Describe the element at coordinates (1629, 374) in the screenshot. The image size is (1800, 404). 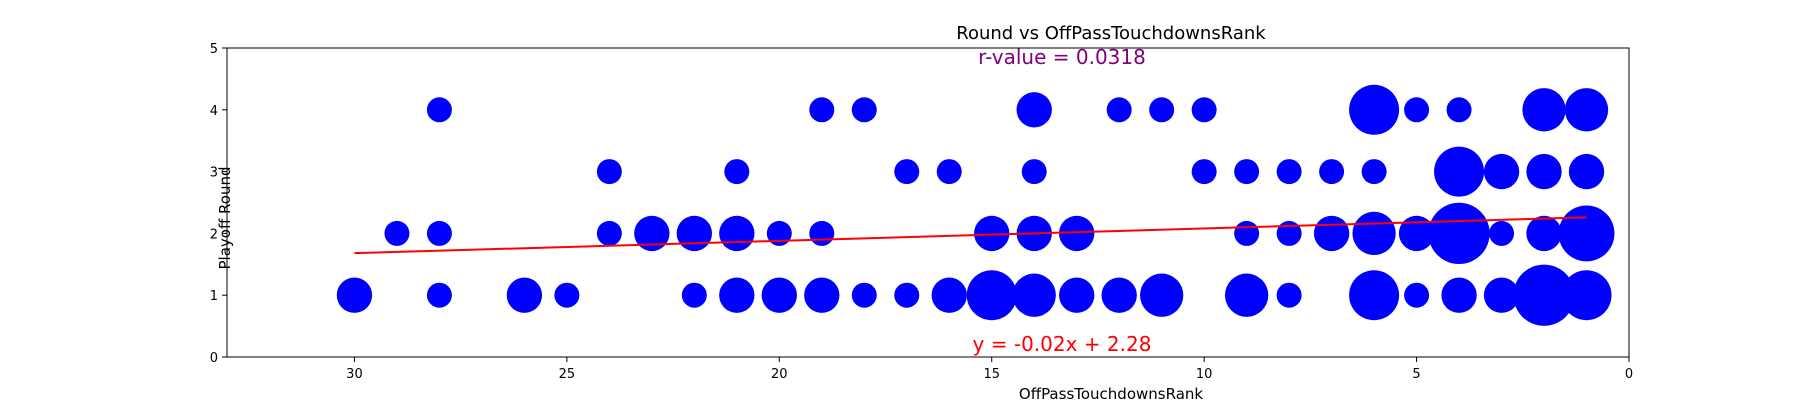
I see `x-tick-label: 0` at that location.